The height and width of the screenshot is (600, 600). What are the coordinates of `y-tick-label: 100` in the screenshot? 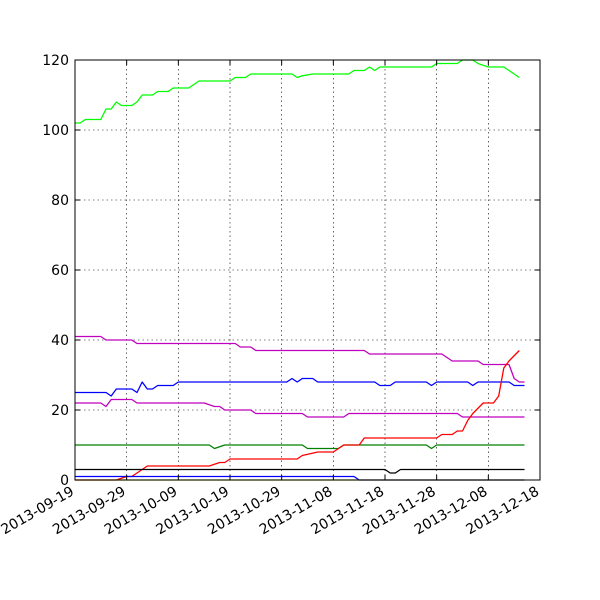 It's located at (55, 131).